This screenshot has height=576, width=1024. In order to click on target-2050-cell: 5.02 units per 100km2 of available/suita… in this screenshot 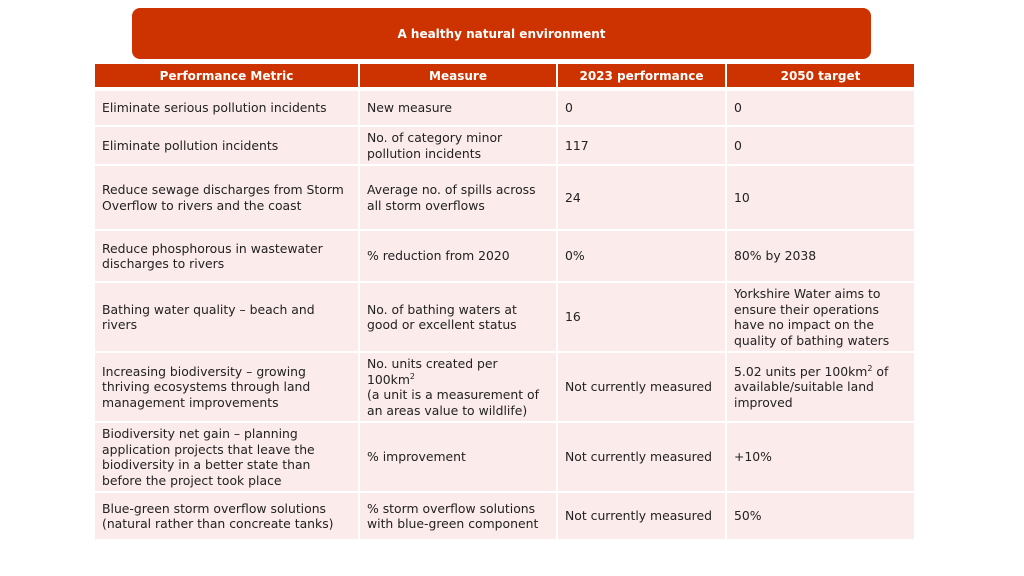, I will do `click(820, 387)`.